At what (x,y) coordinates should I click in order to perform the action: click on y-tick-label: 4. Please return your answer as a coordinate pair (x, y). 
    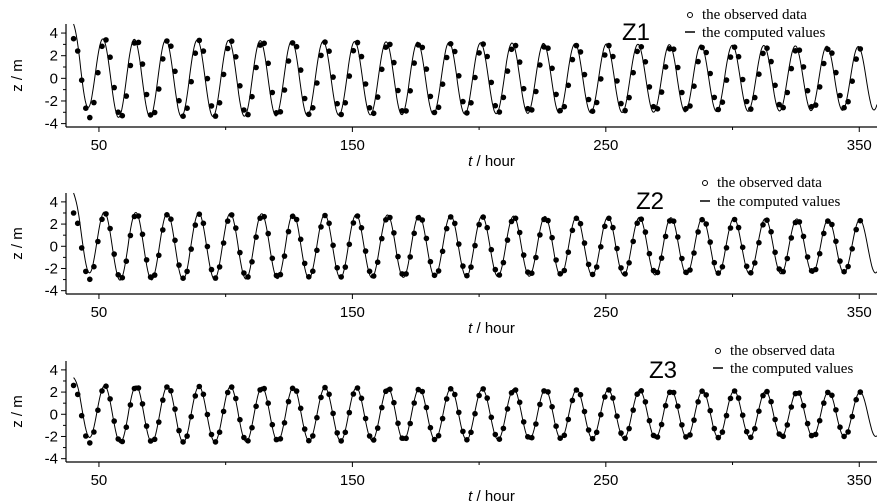
    Looking at the image, I should click on (54, 370).